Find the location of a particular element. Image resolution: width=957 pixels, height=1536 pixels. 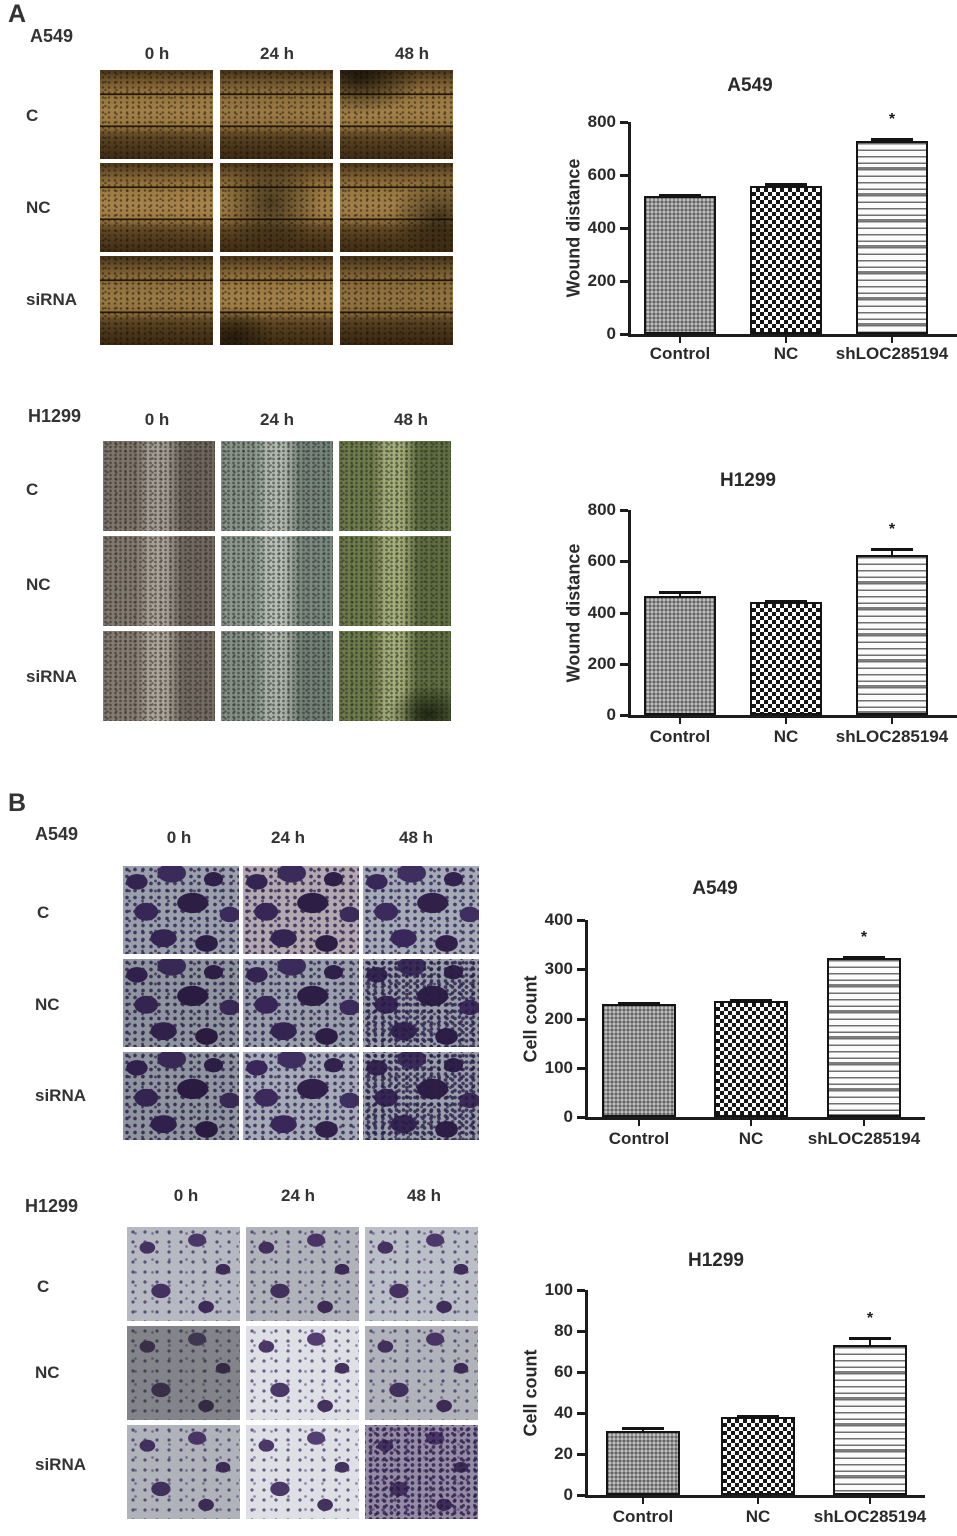

chart-title: A549 is located at coordinates (715, 888).